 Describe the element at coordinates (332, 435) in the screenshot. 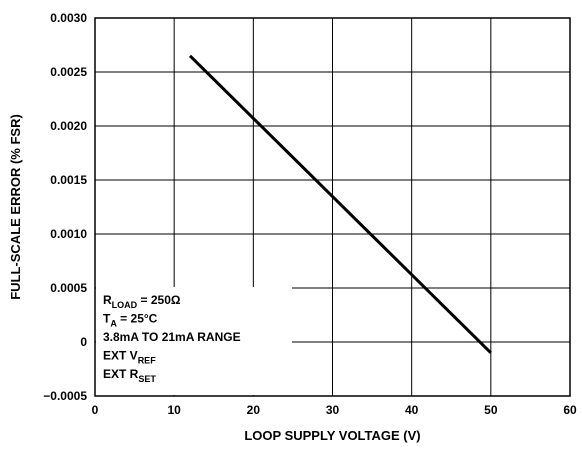

I see `x-axis-title: LOOP SUPPLY VOLTAGE (V)` at that location.